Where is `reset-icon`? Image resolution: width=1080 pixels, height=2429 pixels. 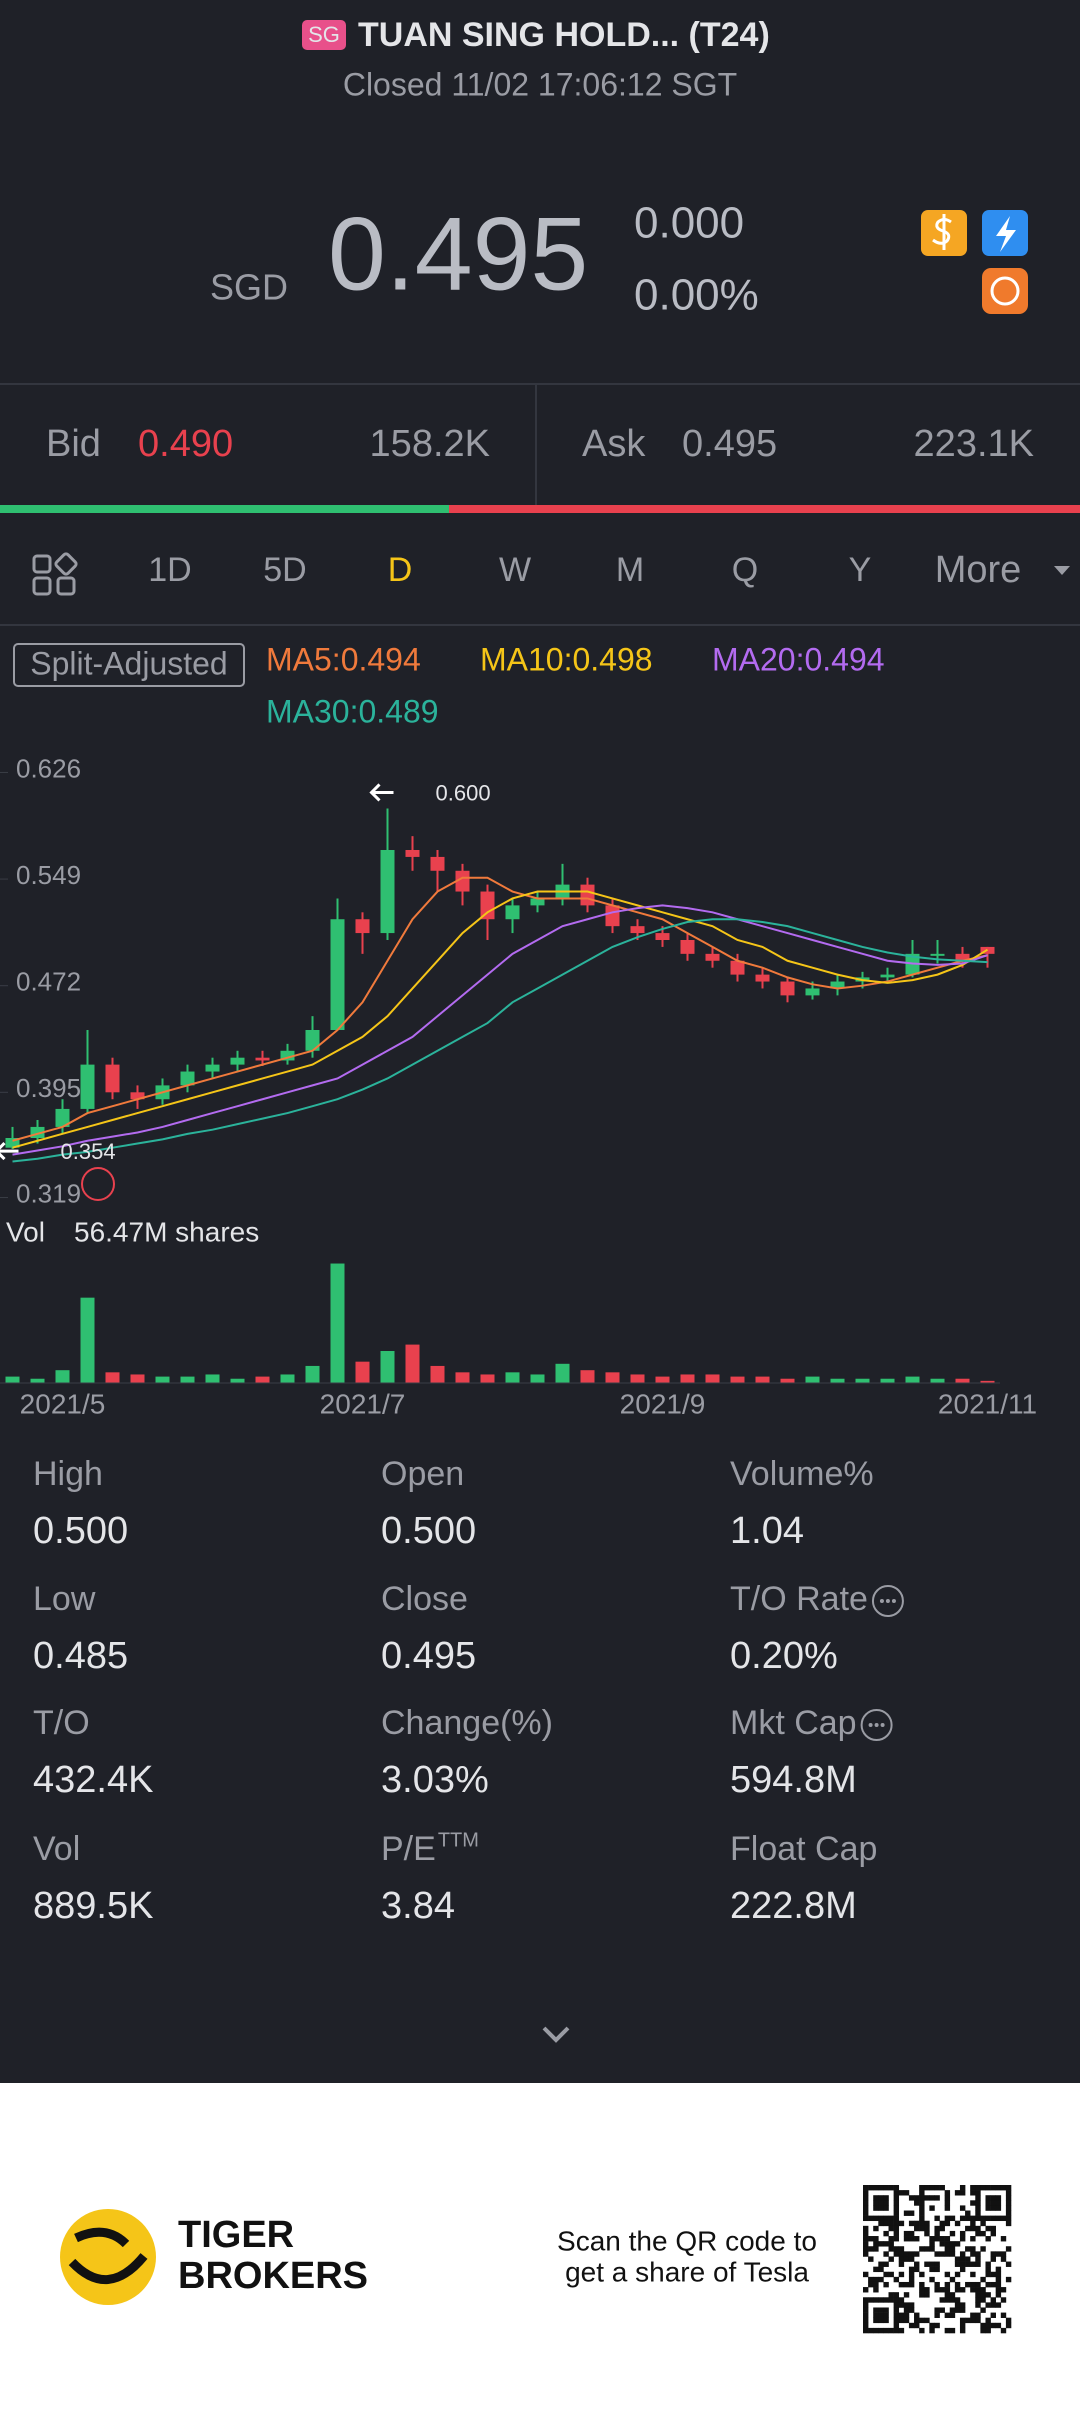 reset-icon is located at coordinates (98, 1184).